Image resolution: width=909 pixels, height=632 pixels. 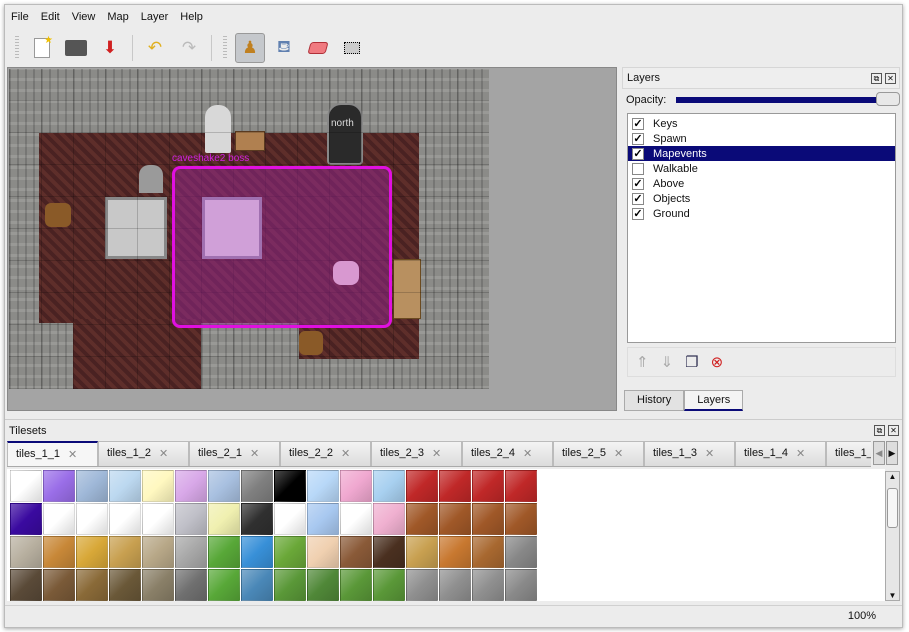 What do you see at coordinates (118, 17) in the screenshot?
I see `menu-map: Map` at bounding box center [118, 17].